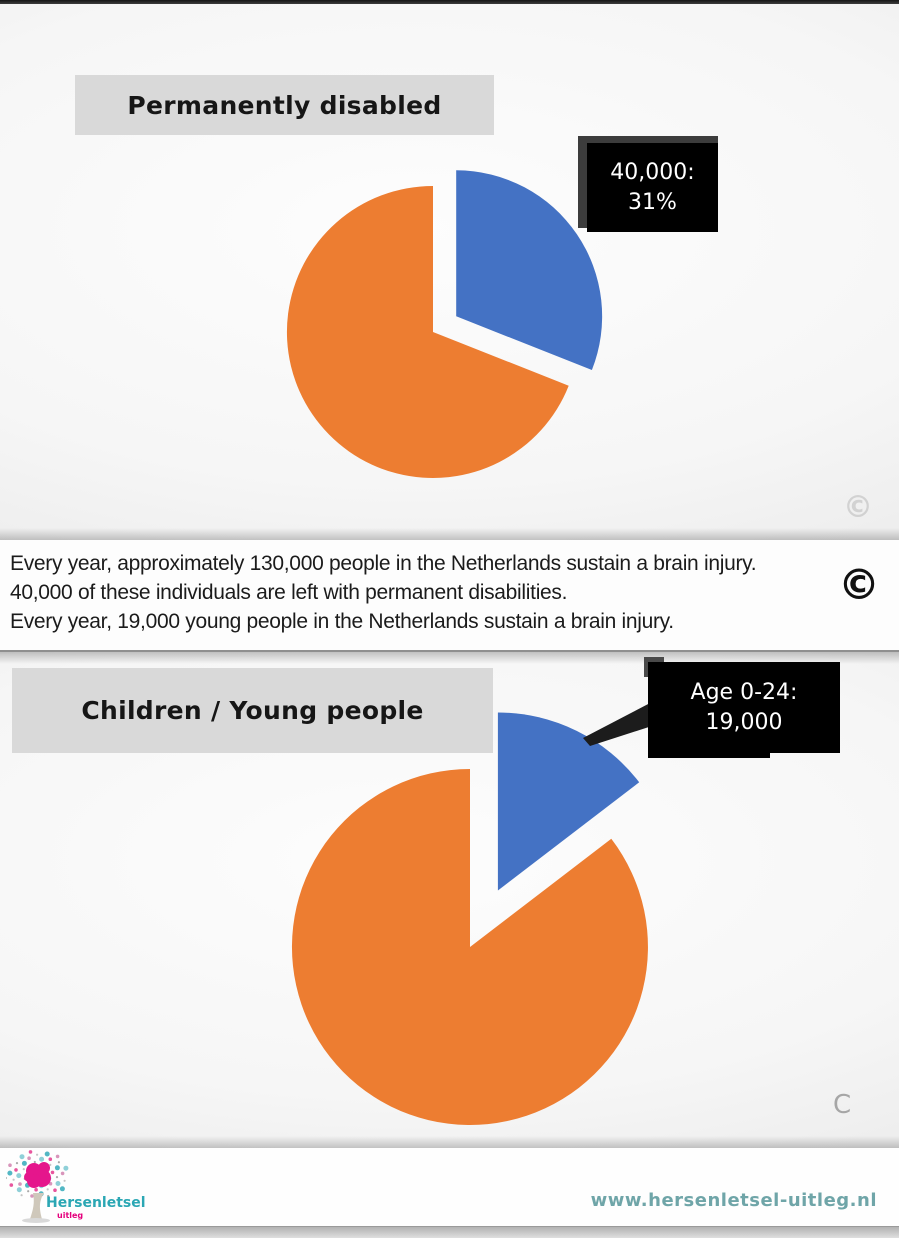  I want to click on logo-text: Hersenletsel, so click(96, 1203).